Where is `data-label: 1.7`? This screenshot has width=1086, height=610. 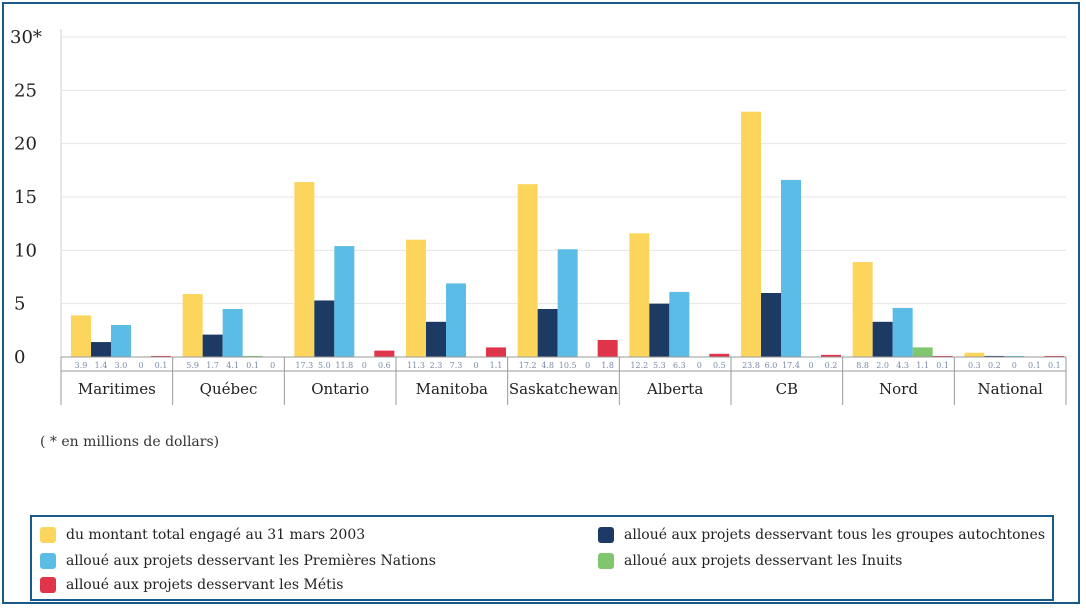 data-label: 1.7 is located at coordinates (212, 365).